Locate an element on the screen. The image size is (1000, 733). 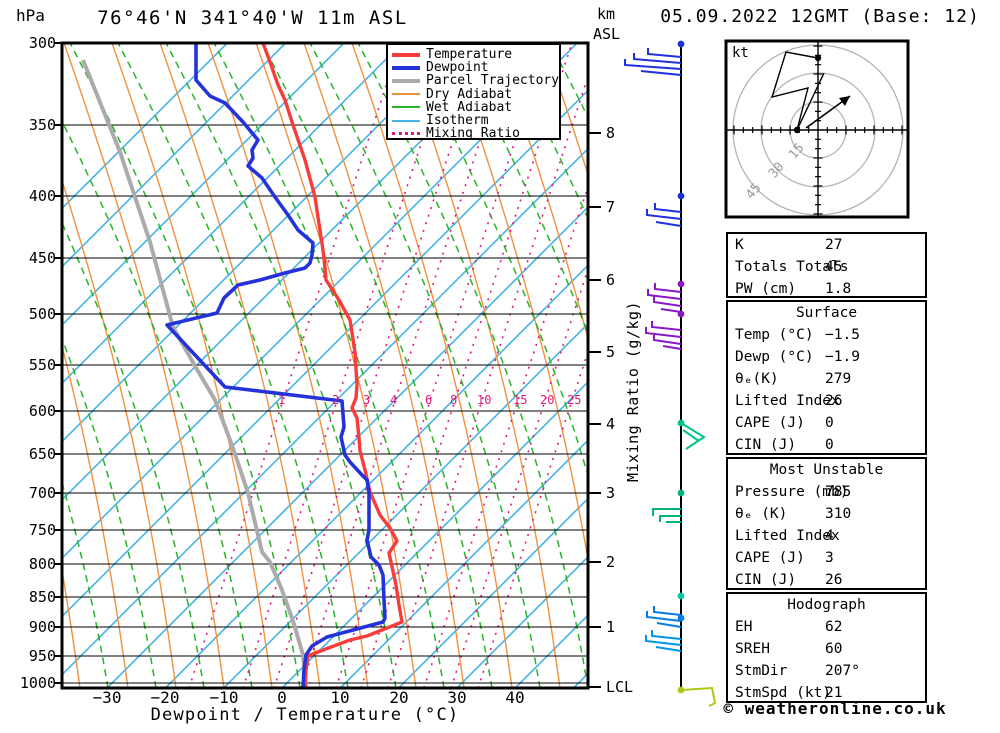
legend-item-label: Temperature is located at coordinates (469, 55).